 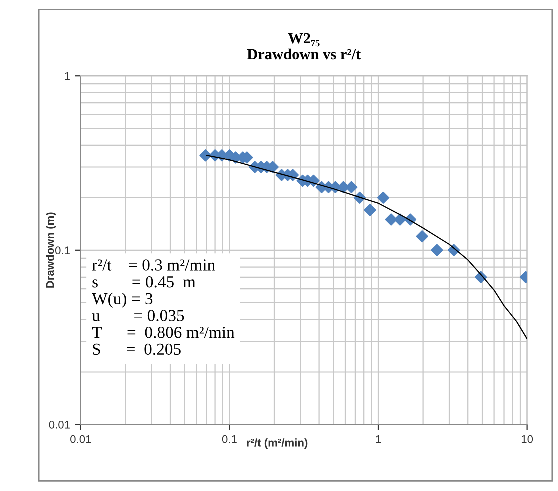 I want to click on annotation: W(u) = 3, so click(x=122, y=300).